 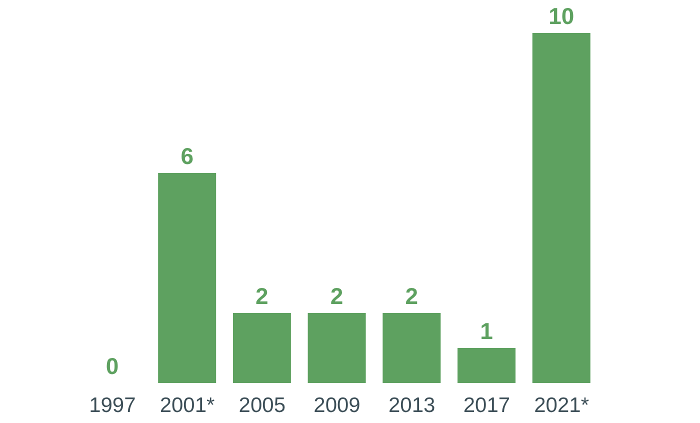 What do you see at coordinates (112, 366) in the screenshot?
I see `data-label: 0` at bounding box center [112, 366].